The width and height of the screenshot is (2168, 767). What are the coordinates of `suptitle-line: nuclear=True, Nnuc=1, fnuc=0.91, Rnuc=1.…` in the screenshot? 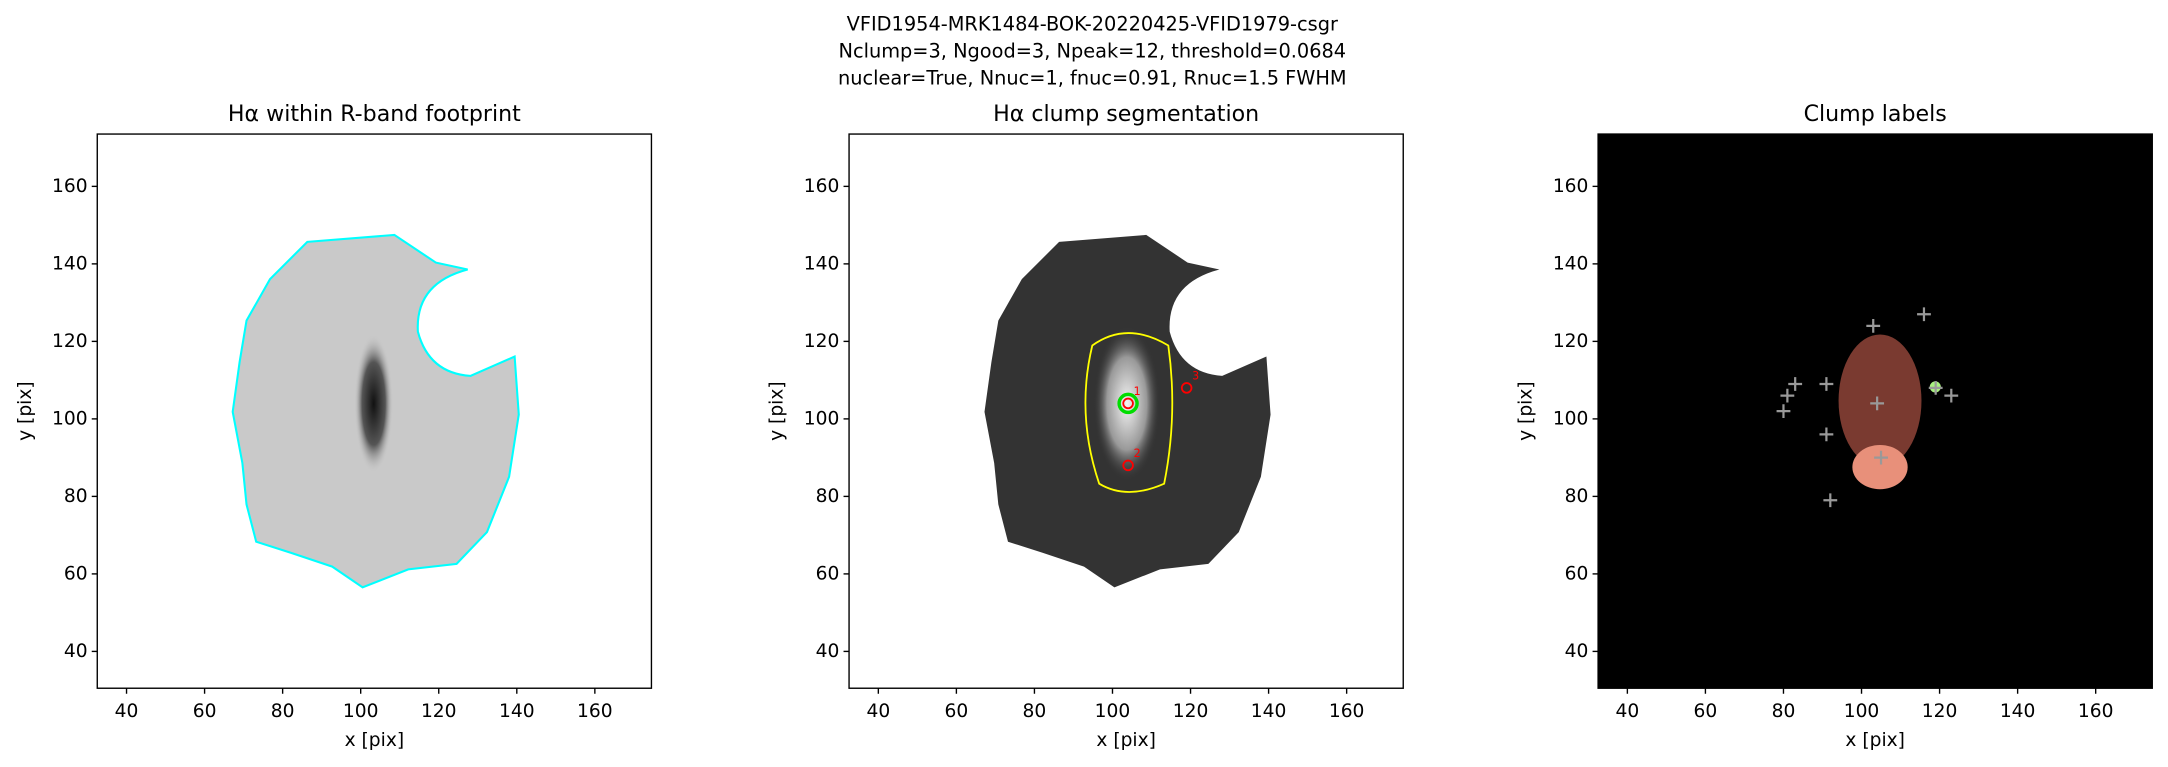 It's located at (1092, 77).